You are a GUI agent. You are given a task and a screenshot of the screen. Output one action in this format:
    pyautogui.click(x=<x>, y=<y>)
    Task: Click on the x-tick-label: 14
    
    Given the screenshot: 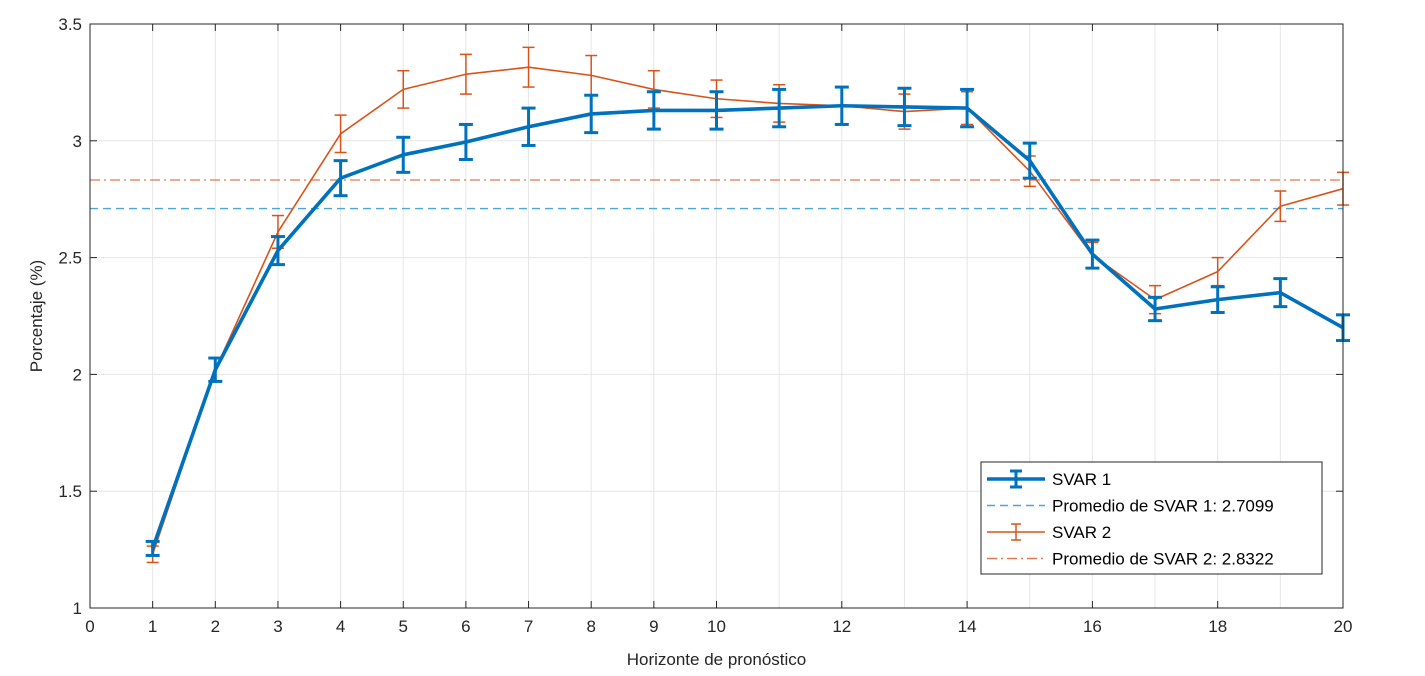 What is the action you would take?
    pyautogui.click(x=967, y=626)
    